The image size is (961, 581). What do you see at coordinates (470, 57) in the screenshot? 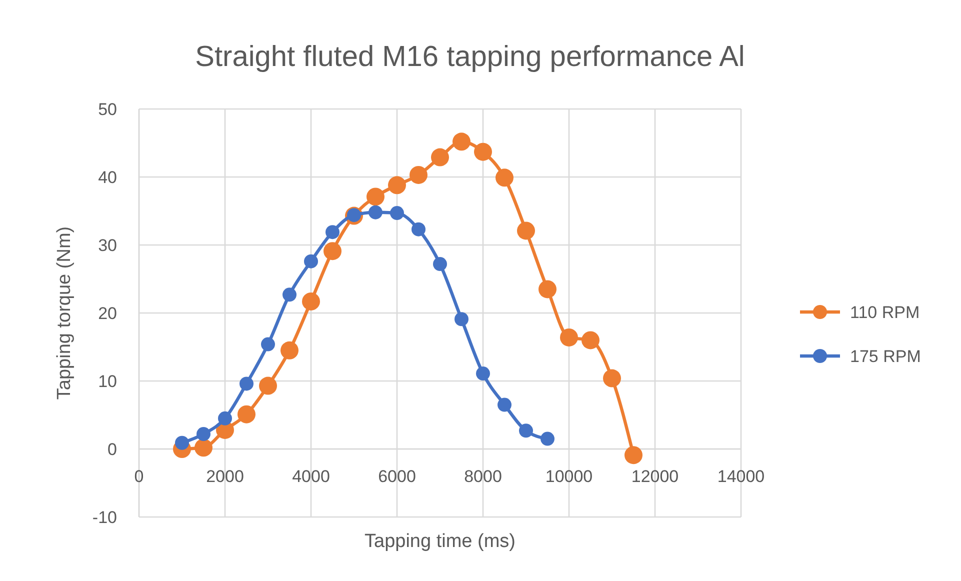
I see `chart-title: Straight fluted M16 tapping performance Al` at bounding box center [470, 57].